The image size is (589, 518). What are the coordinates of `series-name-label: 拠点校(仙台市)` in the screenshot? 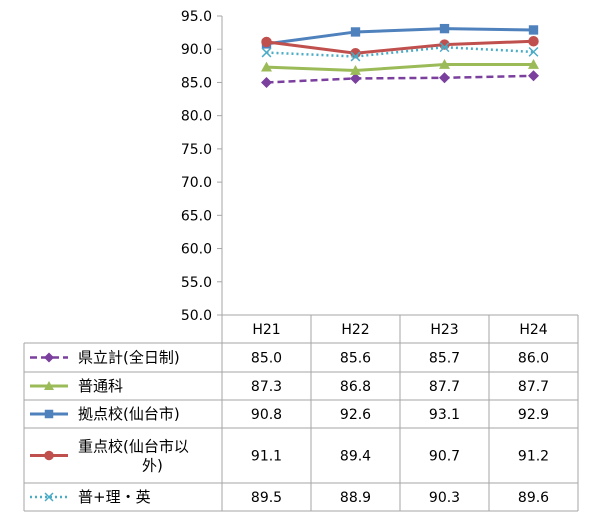 It's located at (129, 414).